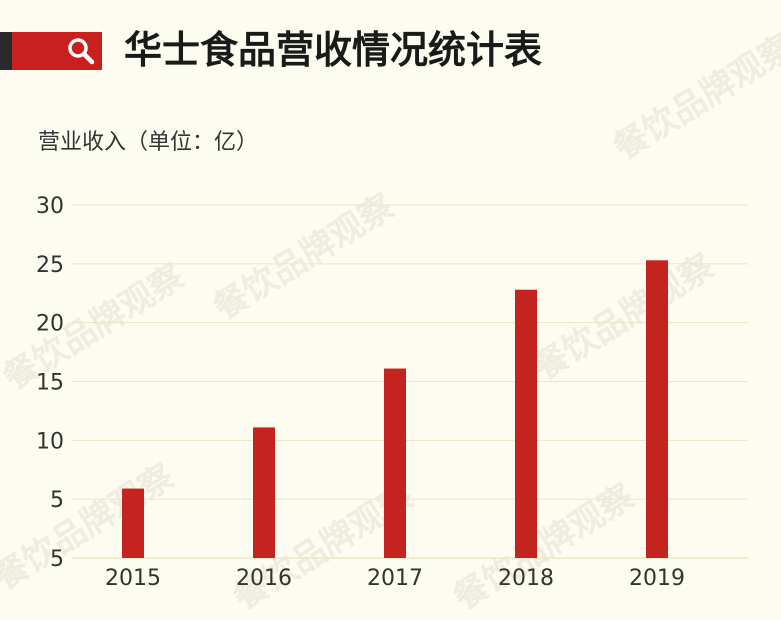 This screenshot has height=620, width=781. Describe the element at coordinates (6, 51) in the screenshot. I see `header-dark-block` at that location.